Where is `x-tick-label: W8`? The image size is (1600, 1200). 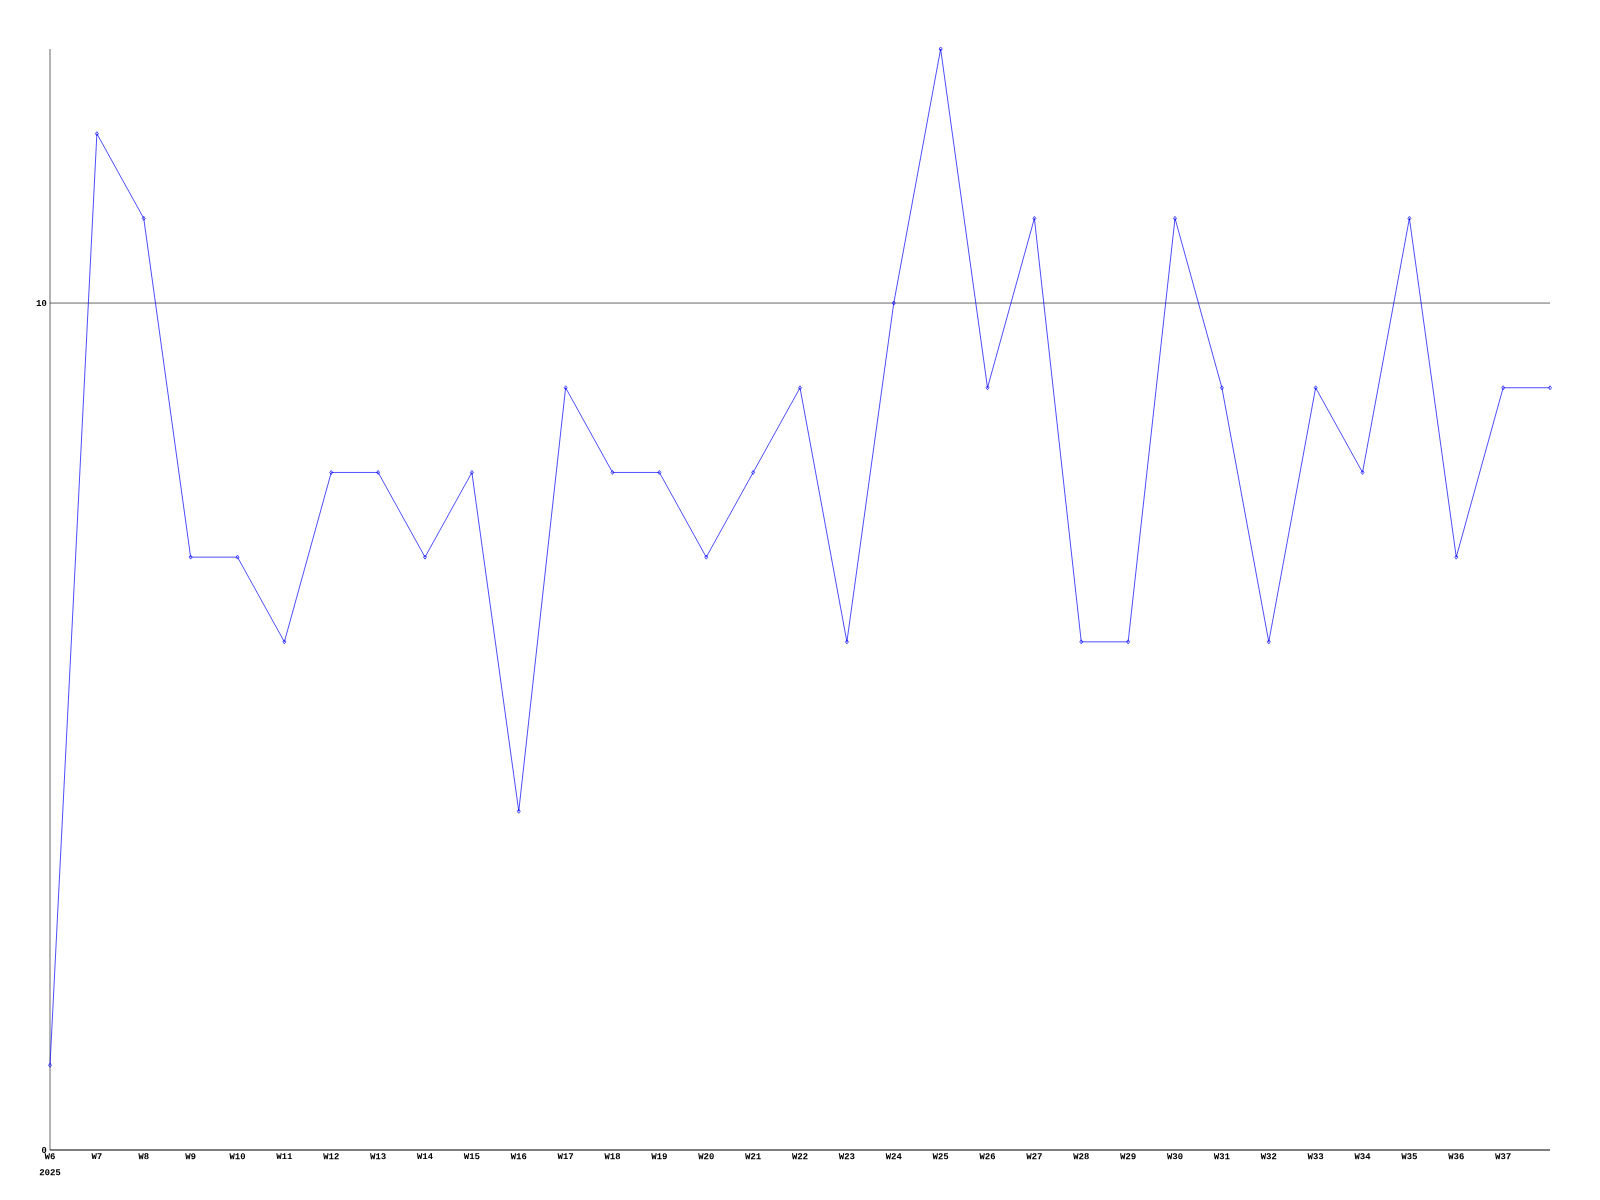
x-tick-label: W8 is located at coordinates (143, 1156).